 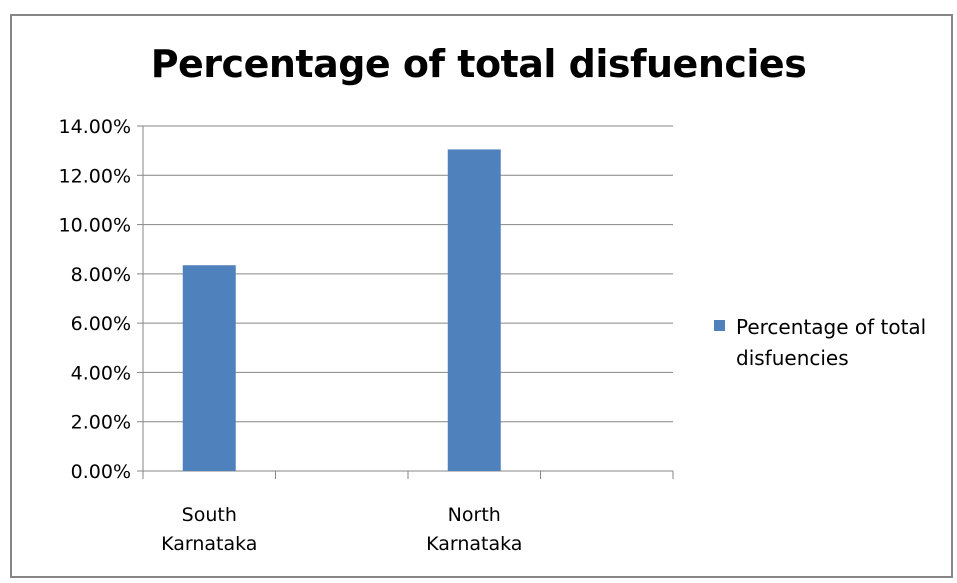 I want to click on y-tick-label: 8.00%, so click(x=101, y=275).